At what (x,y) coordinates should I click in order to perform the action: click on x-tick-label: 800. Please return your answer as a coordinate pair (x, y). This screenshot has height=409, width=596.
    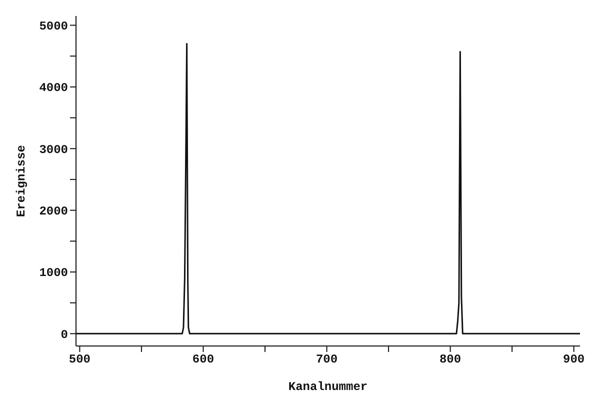
    Looking at the image, I should click on (450, 359).